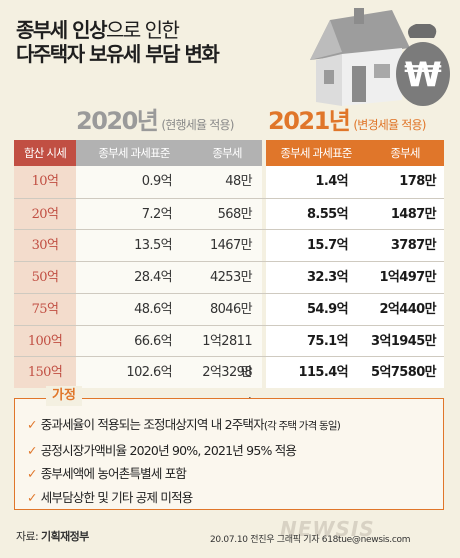 The width and height of the screenshot is (460, 558). Describe the element at coordinates (45, 246) in the screenshot. I see `cell-price: 30억` at that location.